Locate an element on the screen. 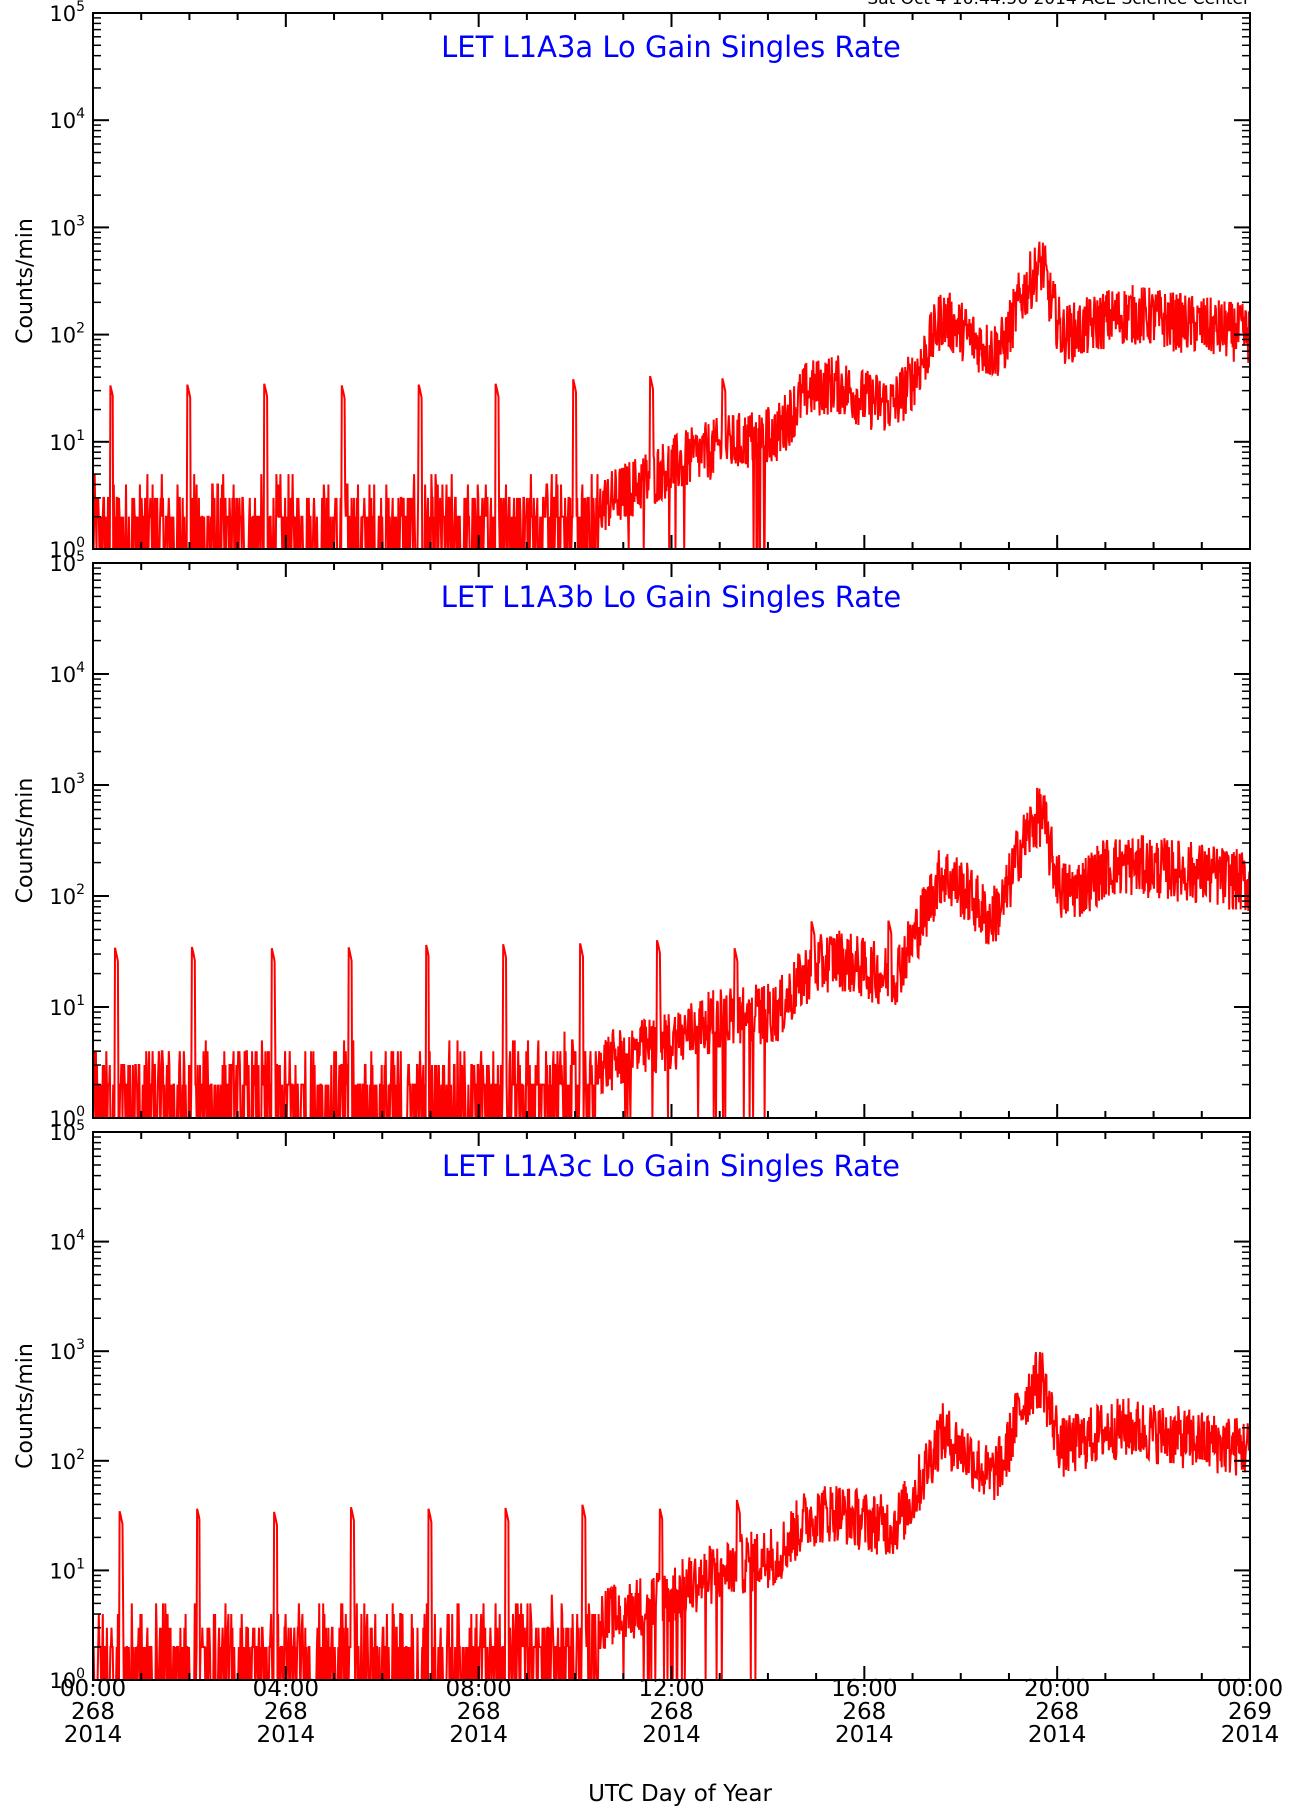  chart-title: LET L1A3c Lo Gain Singles Rate is located at coordinates (671, 1166).